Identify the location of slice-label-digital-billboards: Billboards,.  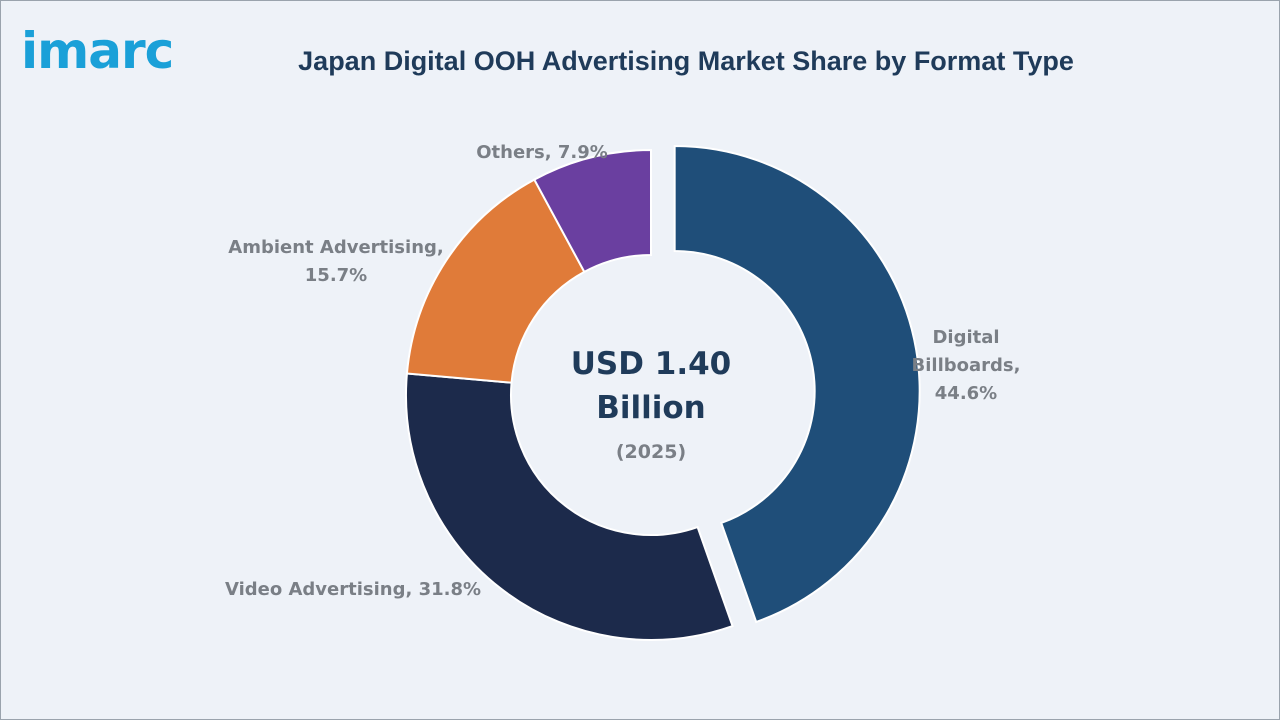
(966, 365).